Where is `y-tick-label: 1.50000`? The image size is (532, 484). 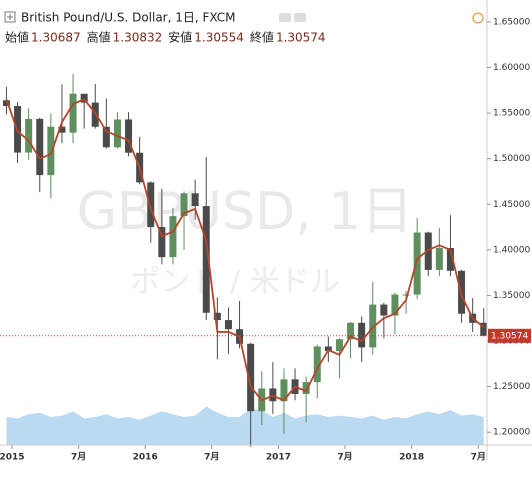
y-tick-label: 1.50000 is located at coordinates (511, 159).